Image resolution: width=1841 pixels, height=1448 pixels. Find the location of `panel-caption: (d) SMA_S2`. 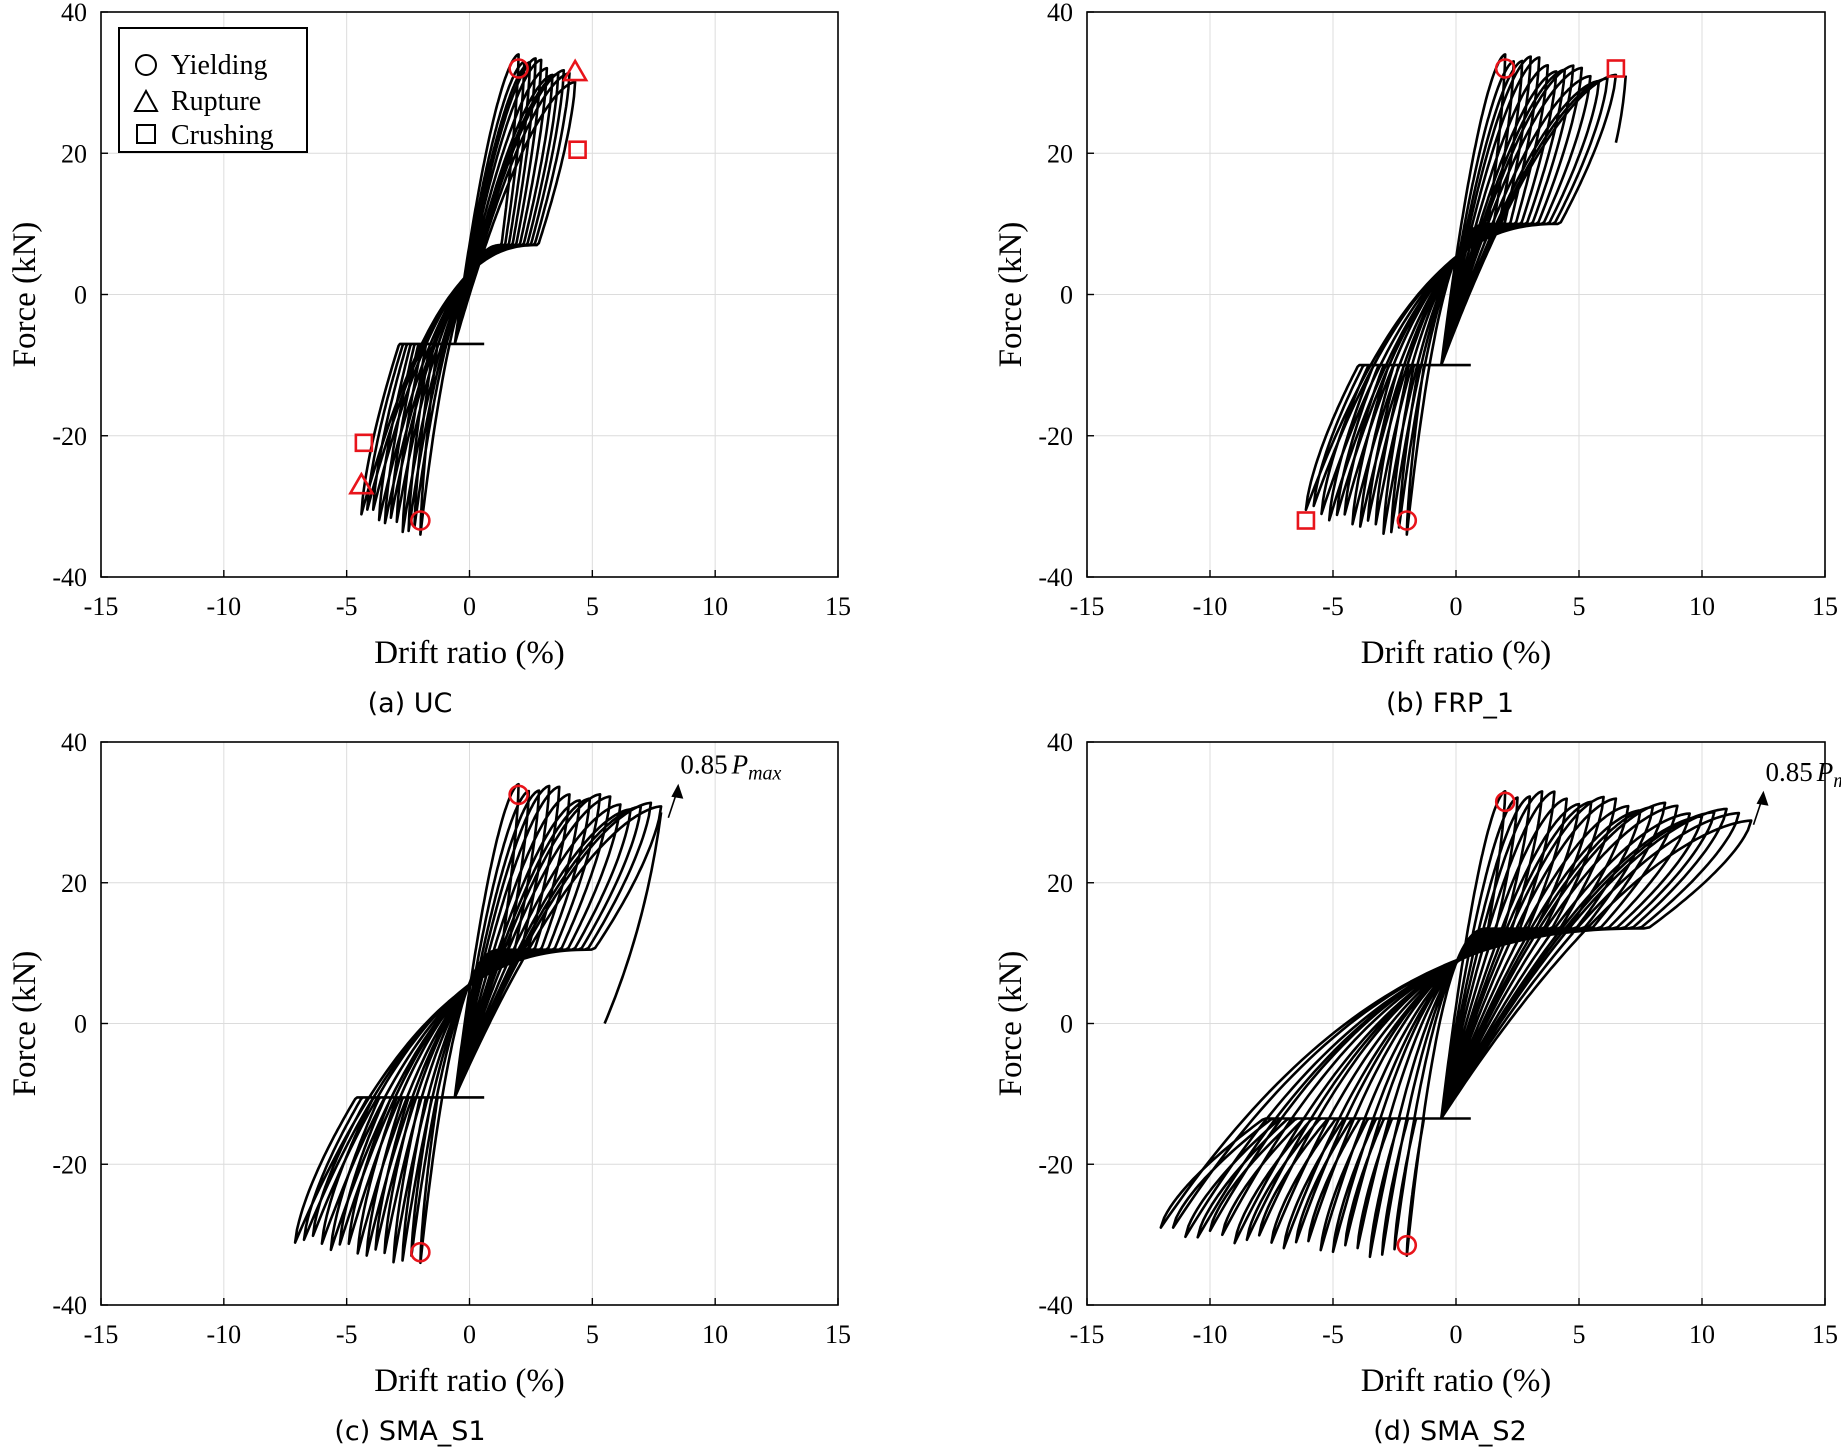

panel-caption: (d) SMA_S2 is located at coordinates (1450, 1431).